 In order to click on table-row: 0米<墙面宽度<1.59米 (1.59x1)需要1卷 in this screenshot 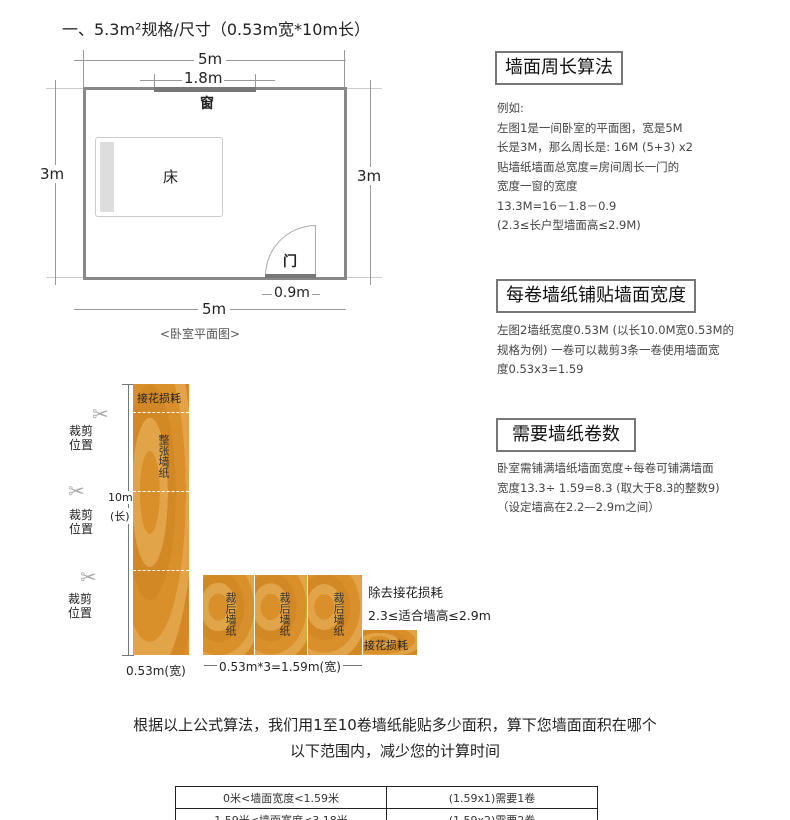, I will do `click(386, 797)`.